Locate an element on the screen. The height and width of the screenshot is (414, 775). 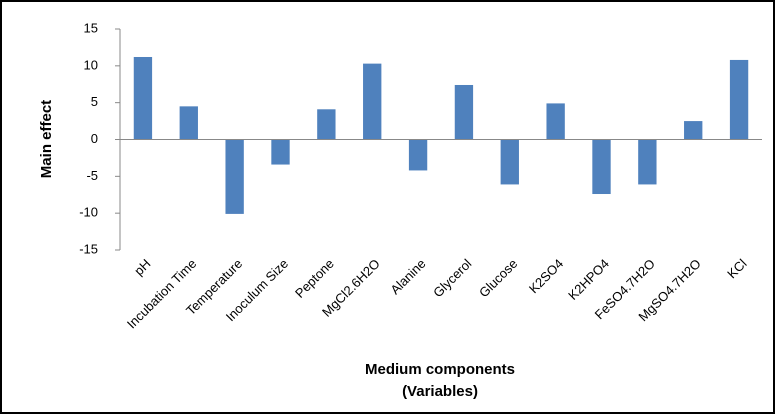
y-tick-label: -5 is located at coordinates (92, 175).